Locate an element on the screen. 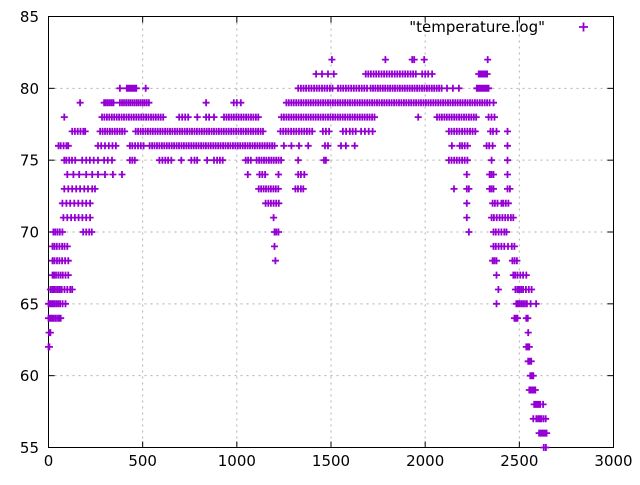 The width and height of the screenshot is (640, 485). legend-label: "temperature.log" is located at coordinates (477, 27).